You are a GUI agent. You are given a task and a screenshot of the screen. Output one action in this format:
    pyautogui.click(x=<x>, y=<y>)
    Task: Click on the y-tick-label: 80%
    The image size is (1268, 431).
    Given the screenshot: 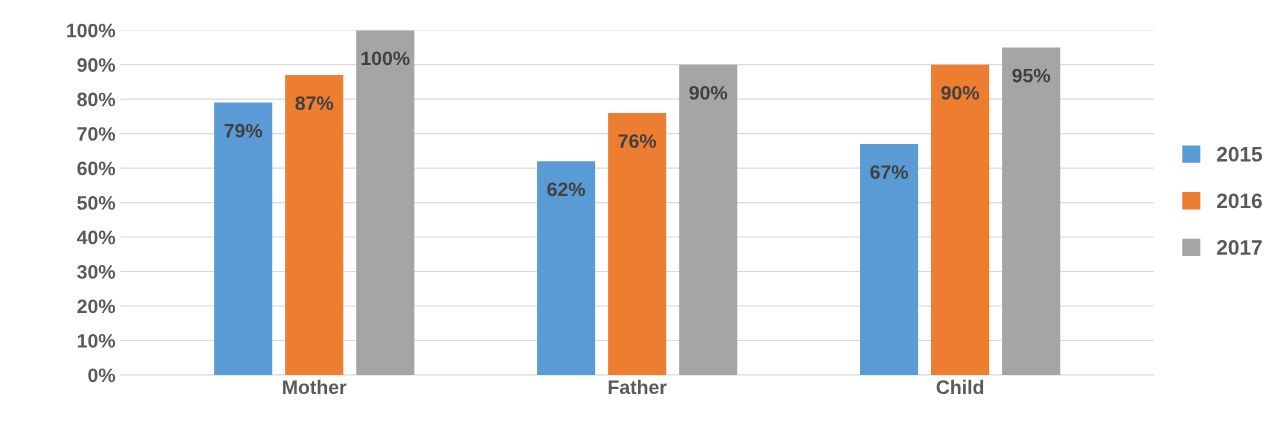 What is the action you would take?
    pyautogui.click(x=96, y=99)
    